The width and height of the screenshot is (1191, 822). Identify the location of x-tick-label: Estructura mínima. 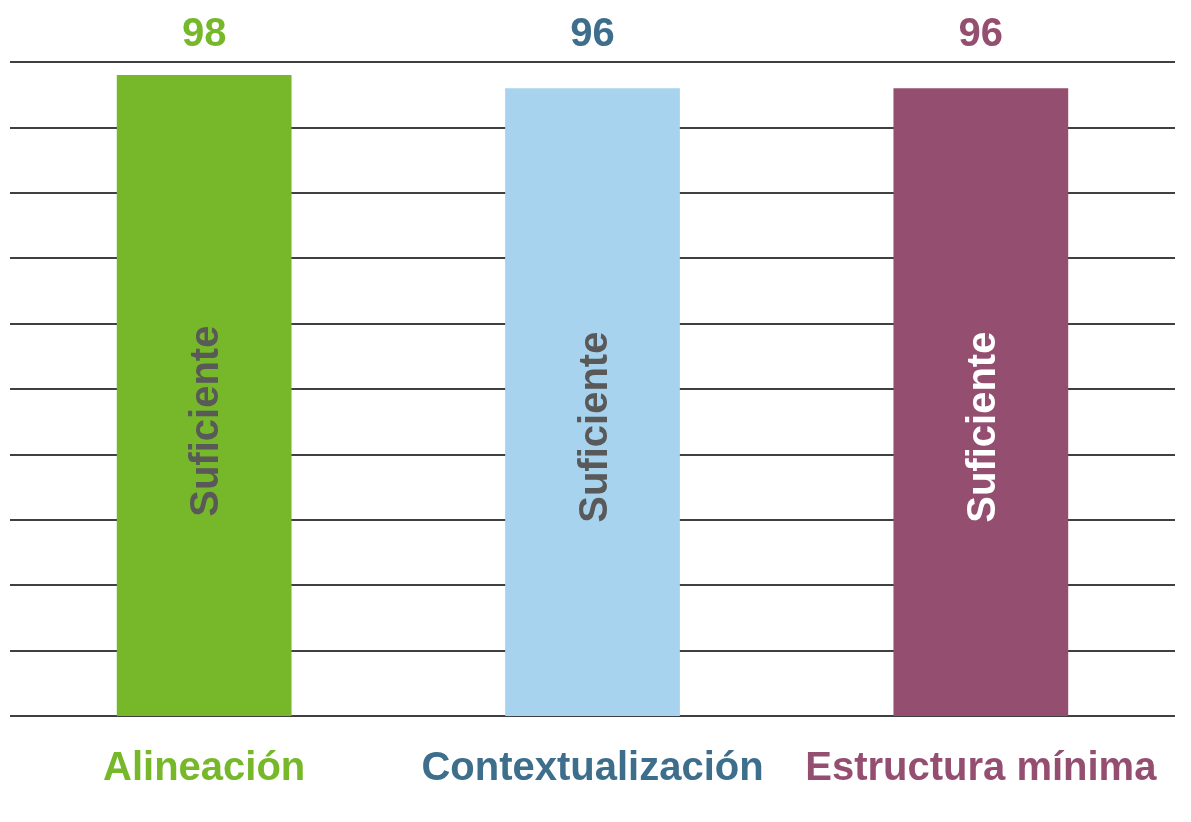
(981, 766).